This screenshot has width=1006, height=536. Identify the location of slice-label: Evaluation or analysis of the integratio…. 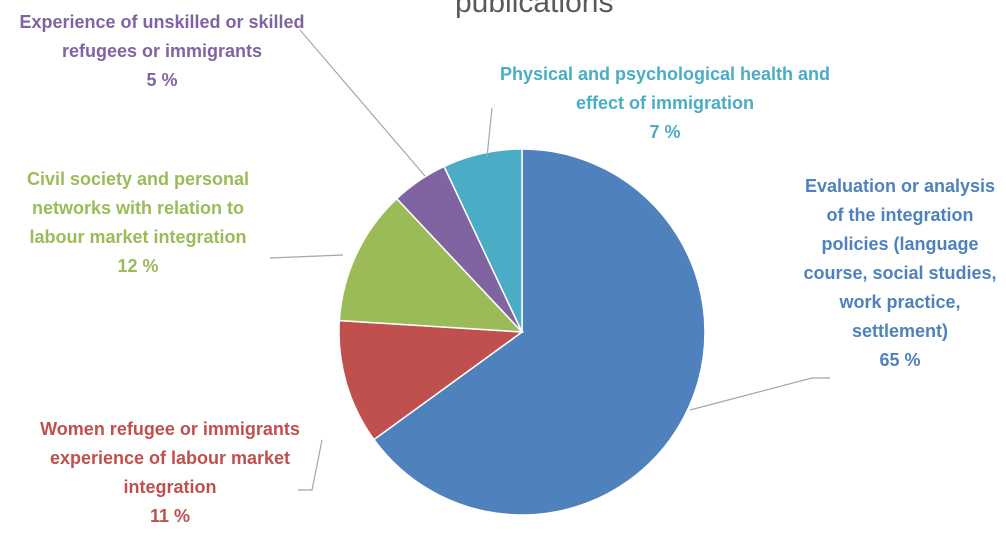
(900, 273).